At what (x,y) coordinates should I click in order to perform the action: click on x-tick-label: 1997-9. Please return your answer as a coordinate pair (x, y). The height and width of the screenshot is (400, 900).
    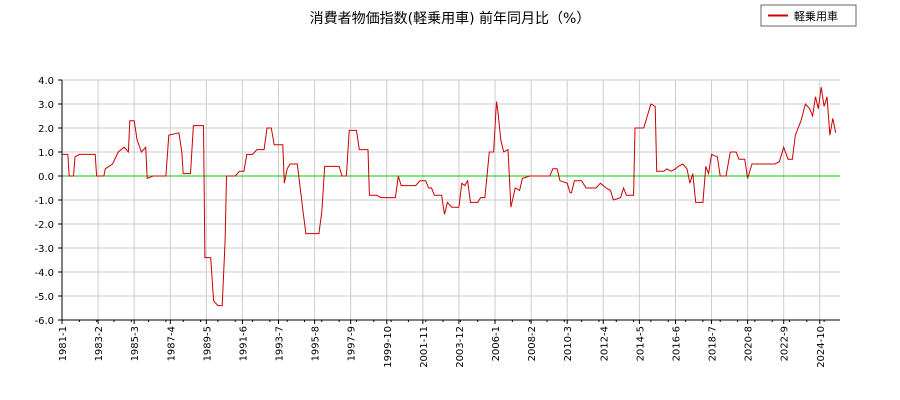
    Looking at the image, I should click on (352, 343).